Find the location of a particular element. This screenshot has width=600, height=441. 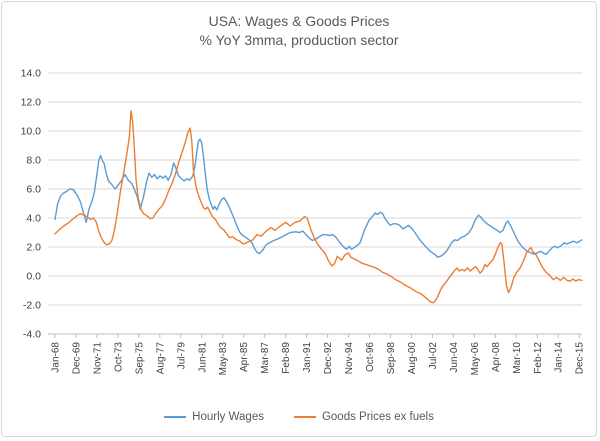

hourly-wages-line-swatch is located at coordinates (175, 417).